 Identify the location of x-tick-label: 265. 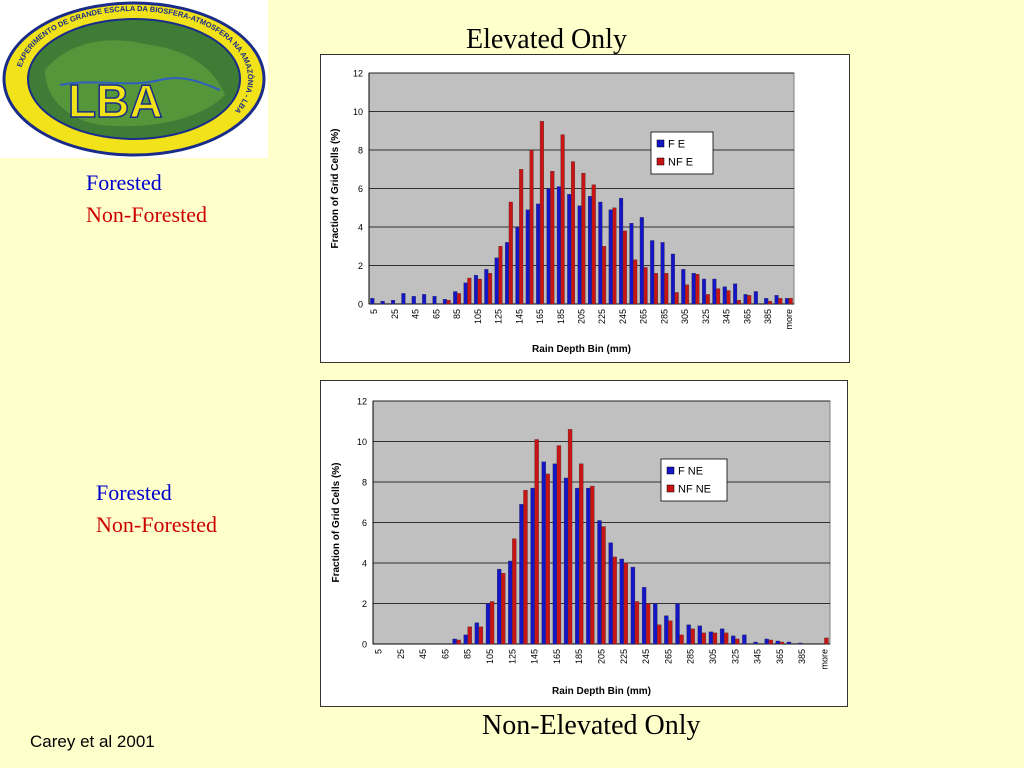
(668, 656).